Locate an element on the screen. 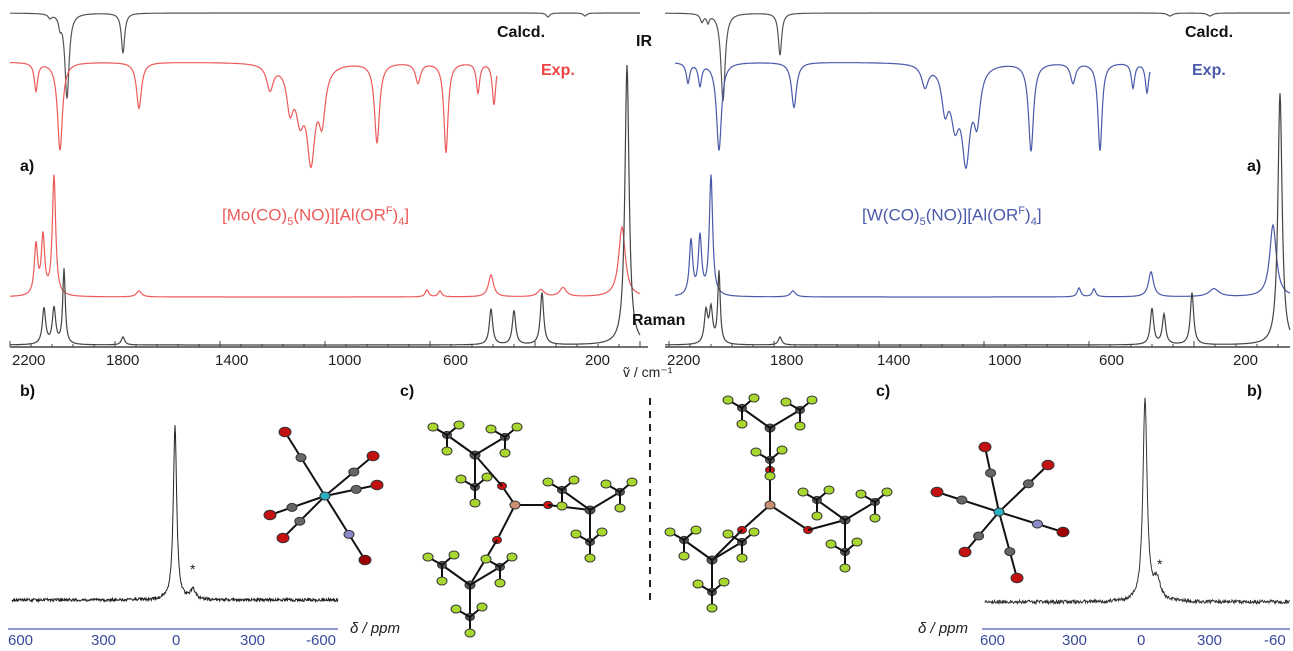  right-ppm-tick-600: 600 is located at coordinates (992, 640).